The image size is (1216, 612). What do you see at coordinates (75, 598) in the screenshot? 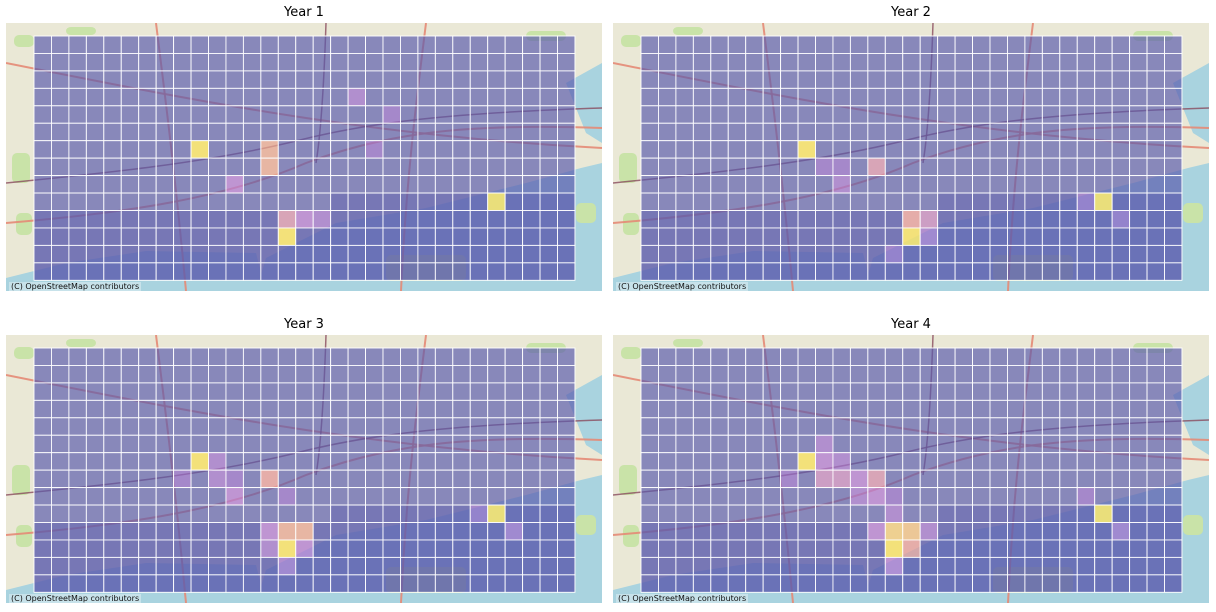
I see `map-attribution: (C) OpenStreetMap contributors` at bounding box center [75, 598].